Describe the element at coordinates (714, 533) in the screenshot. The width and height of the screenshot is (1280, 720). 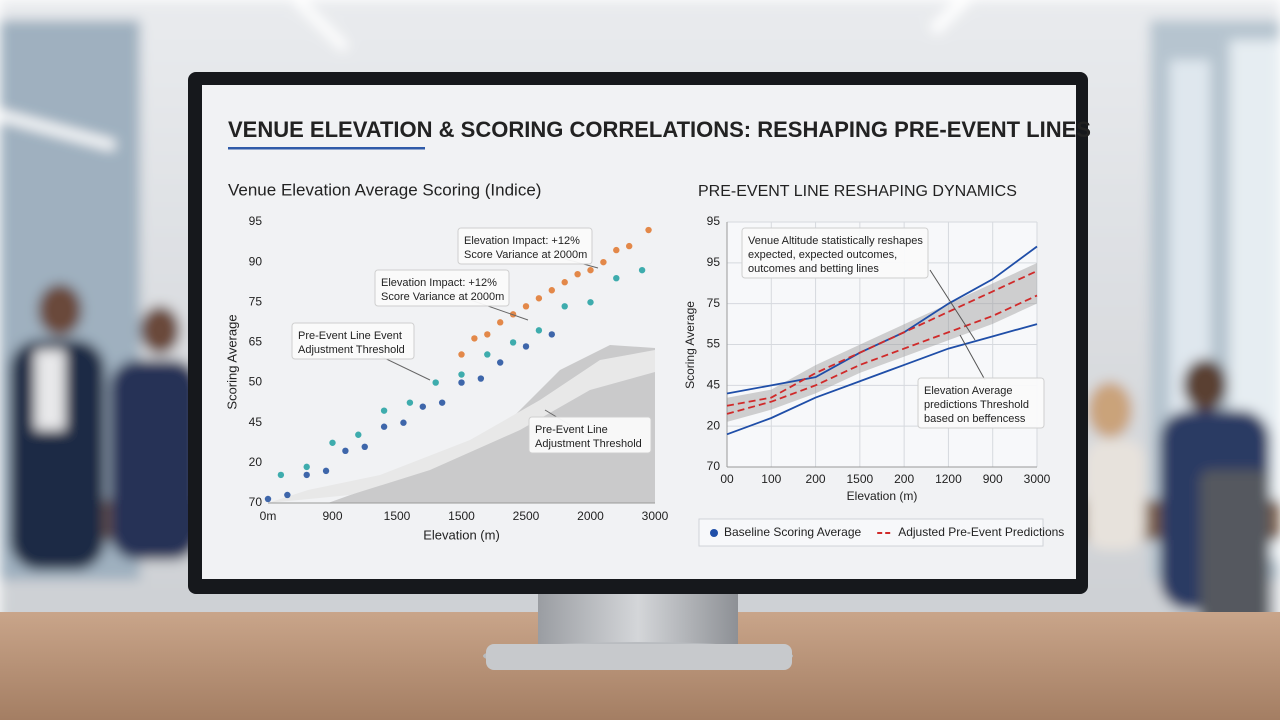
I see `legend-swatch` at that location.